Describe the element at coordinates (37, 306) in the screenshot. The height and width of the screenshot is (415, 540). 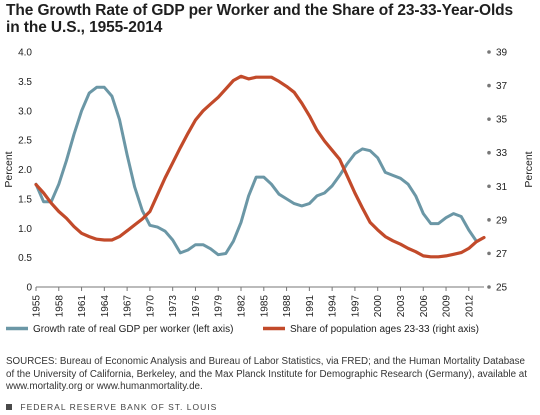
I see `x-tick-label: 1955` at that location.